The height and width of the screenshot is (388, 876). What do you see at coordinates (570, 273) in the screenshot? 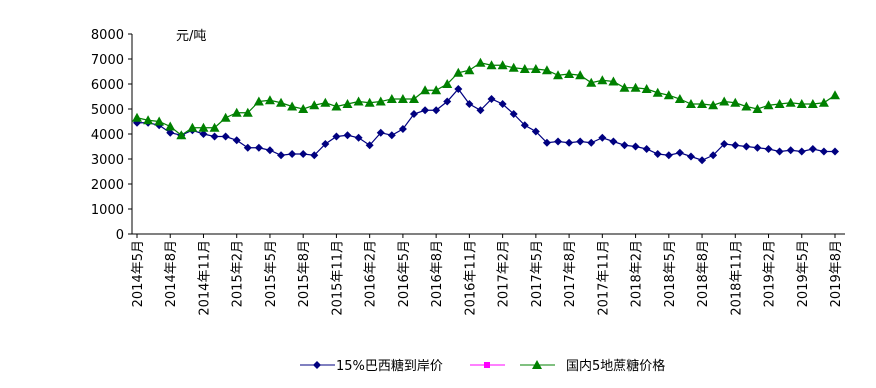
I see `x-tick-label: 2017年8月` at bounding box center [570, 273].